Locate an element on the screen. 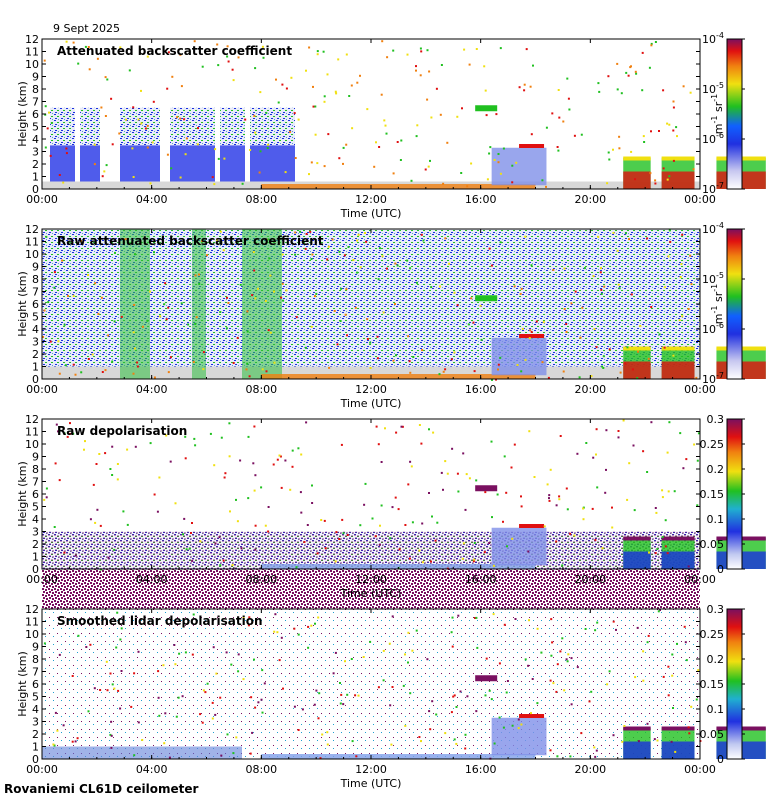  colorbar: 0.3 0.25 0.2 0.15 0.1 0.05 0 is located at coordinates (722, 684).